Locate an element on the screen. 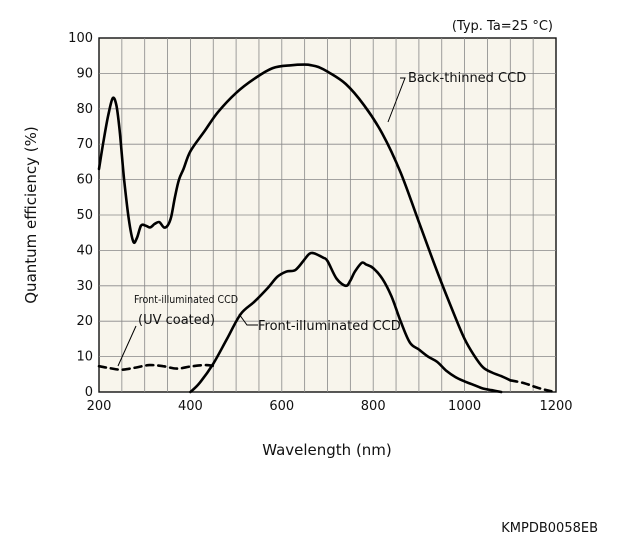 This screenshot has width=624, height=552. y-tick-labels: 0 10 20 30 40 50 60 70 80 90 100 is located at coordinates (80, 215).